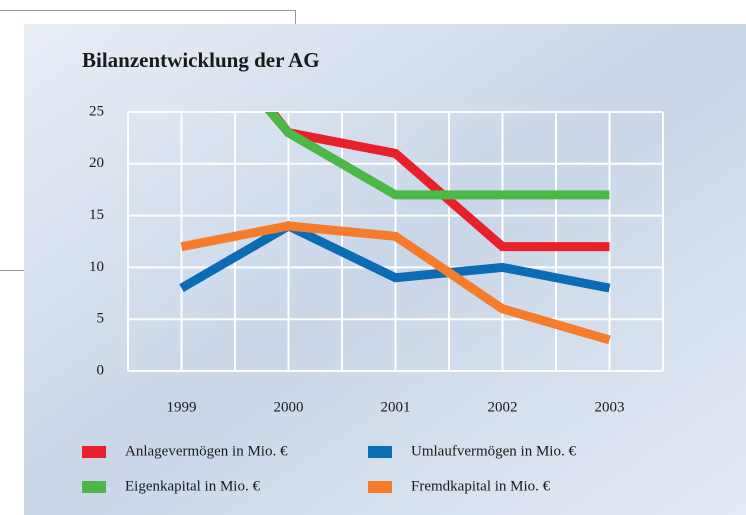 The width and height of the screenshot is (746, 515). I want to click on y-tick-label: 15, so click(96, 215).